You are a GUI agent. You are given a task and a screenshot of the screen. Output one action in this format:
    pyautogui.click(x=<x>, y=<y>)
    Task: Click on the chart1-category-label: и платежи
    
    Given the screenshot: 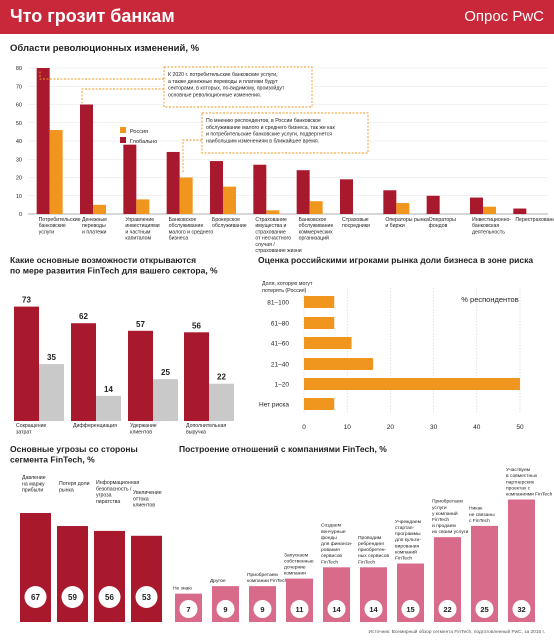 What is the action you would take?
    pyautogui.click(x=94, y=232)
    